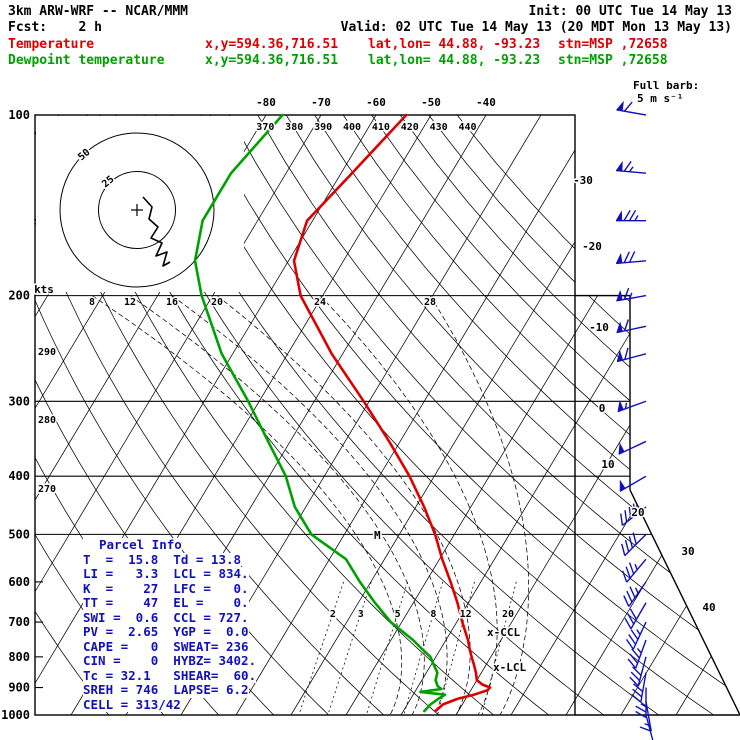  Describe the element at coordinates (166, 646) in the screenshot. I see `parcel-info-line: CAPE = 0 SWEAT= 236` at that location.